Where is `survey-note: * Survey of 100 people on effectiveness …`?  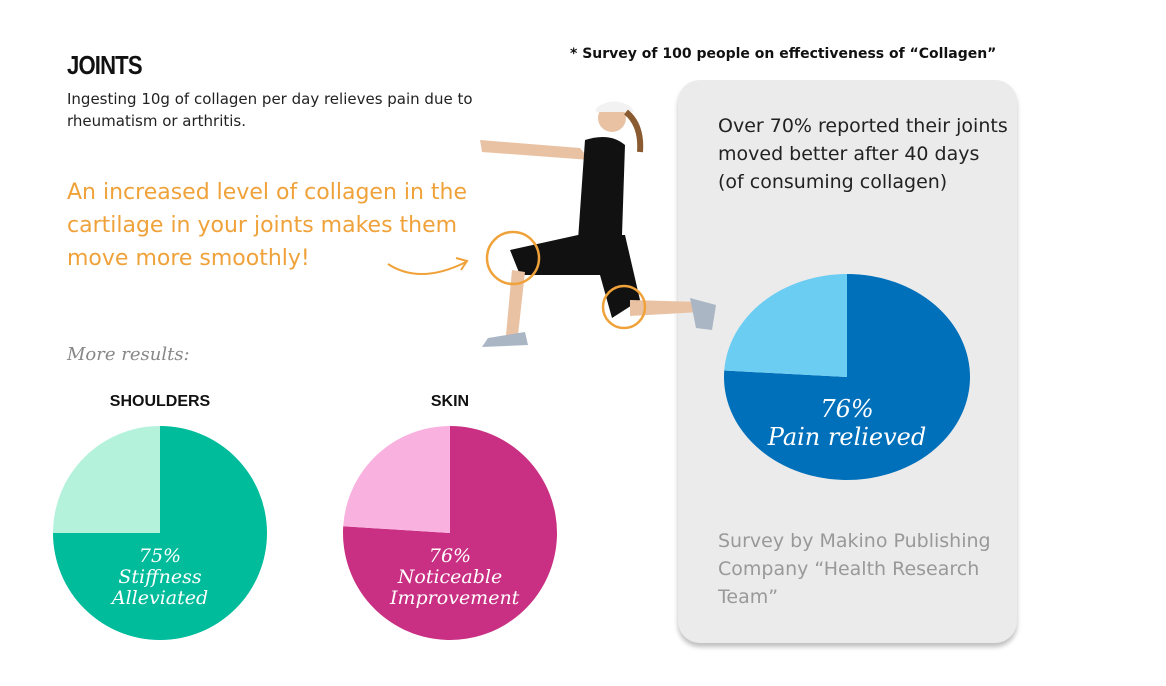
survey-note: * Survey of 100 people on effectiveness … is located at coordinates (783, 54).